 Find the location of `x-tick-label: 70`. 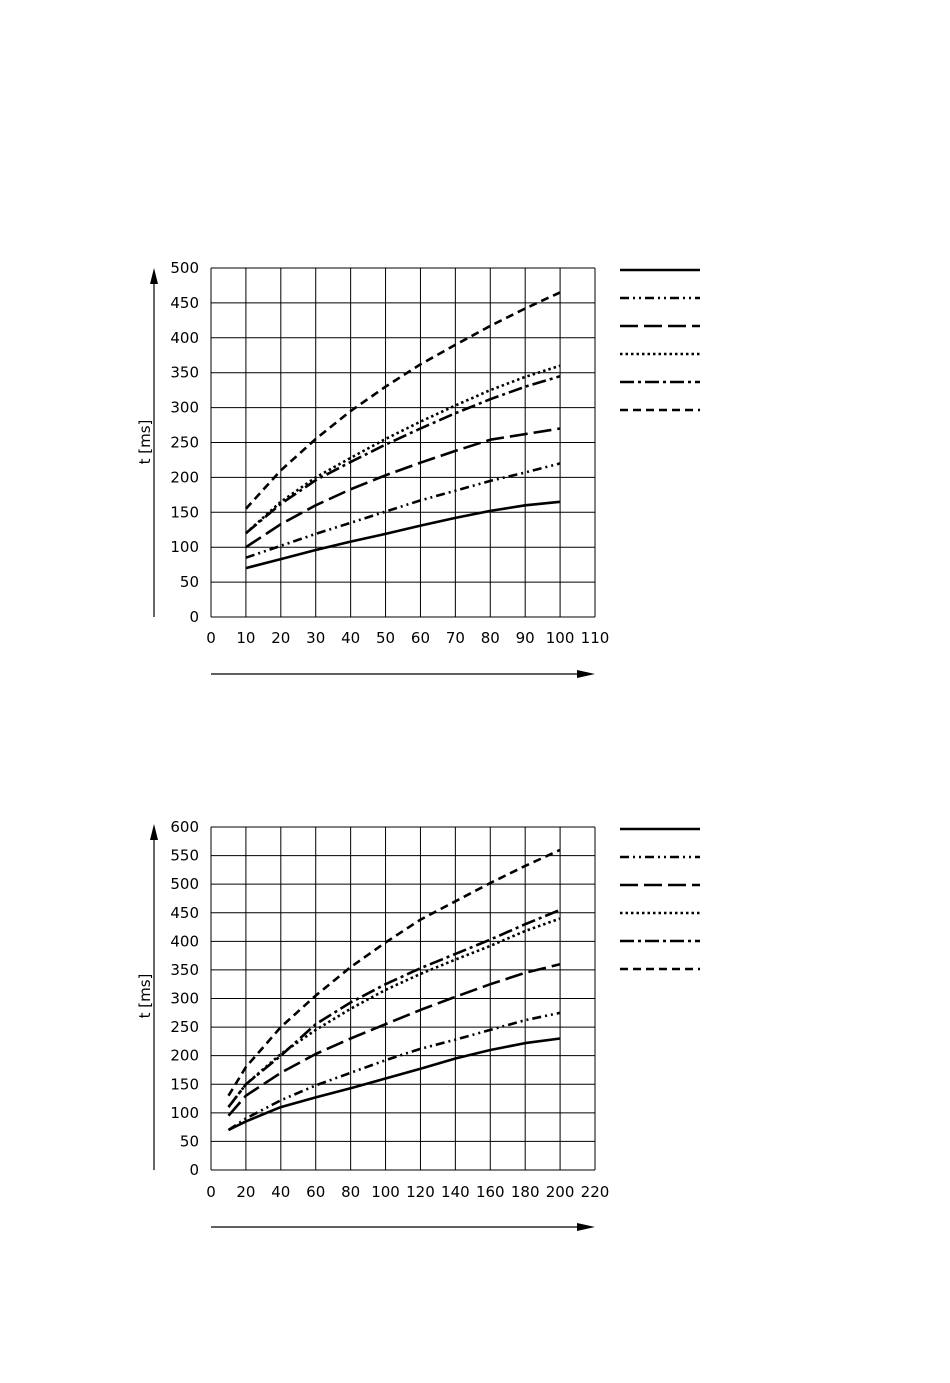

x-tick-label: 70 is located at coordinates (455, 638).